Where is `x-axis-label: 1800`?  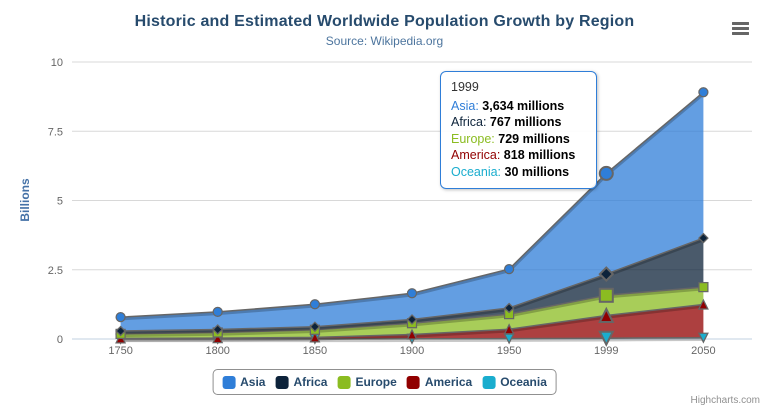 x-axis-label: 1800 is located at coordinates (217, 351).